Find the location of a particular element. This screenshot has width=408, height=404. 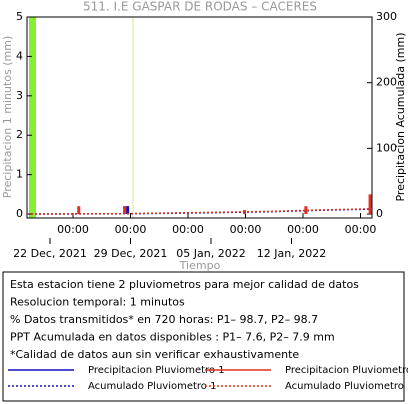

y2-tick-label: 200 is located at coordinates (386, 82).